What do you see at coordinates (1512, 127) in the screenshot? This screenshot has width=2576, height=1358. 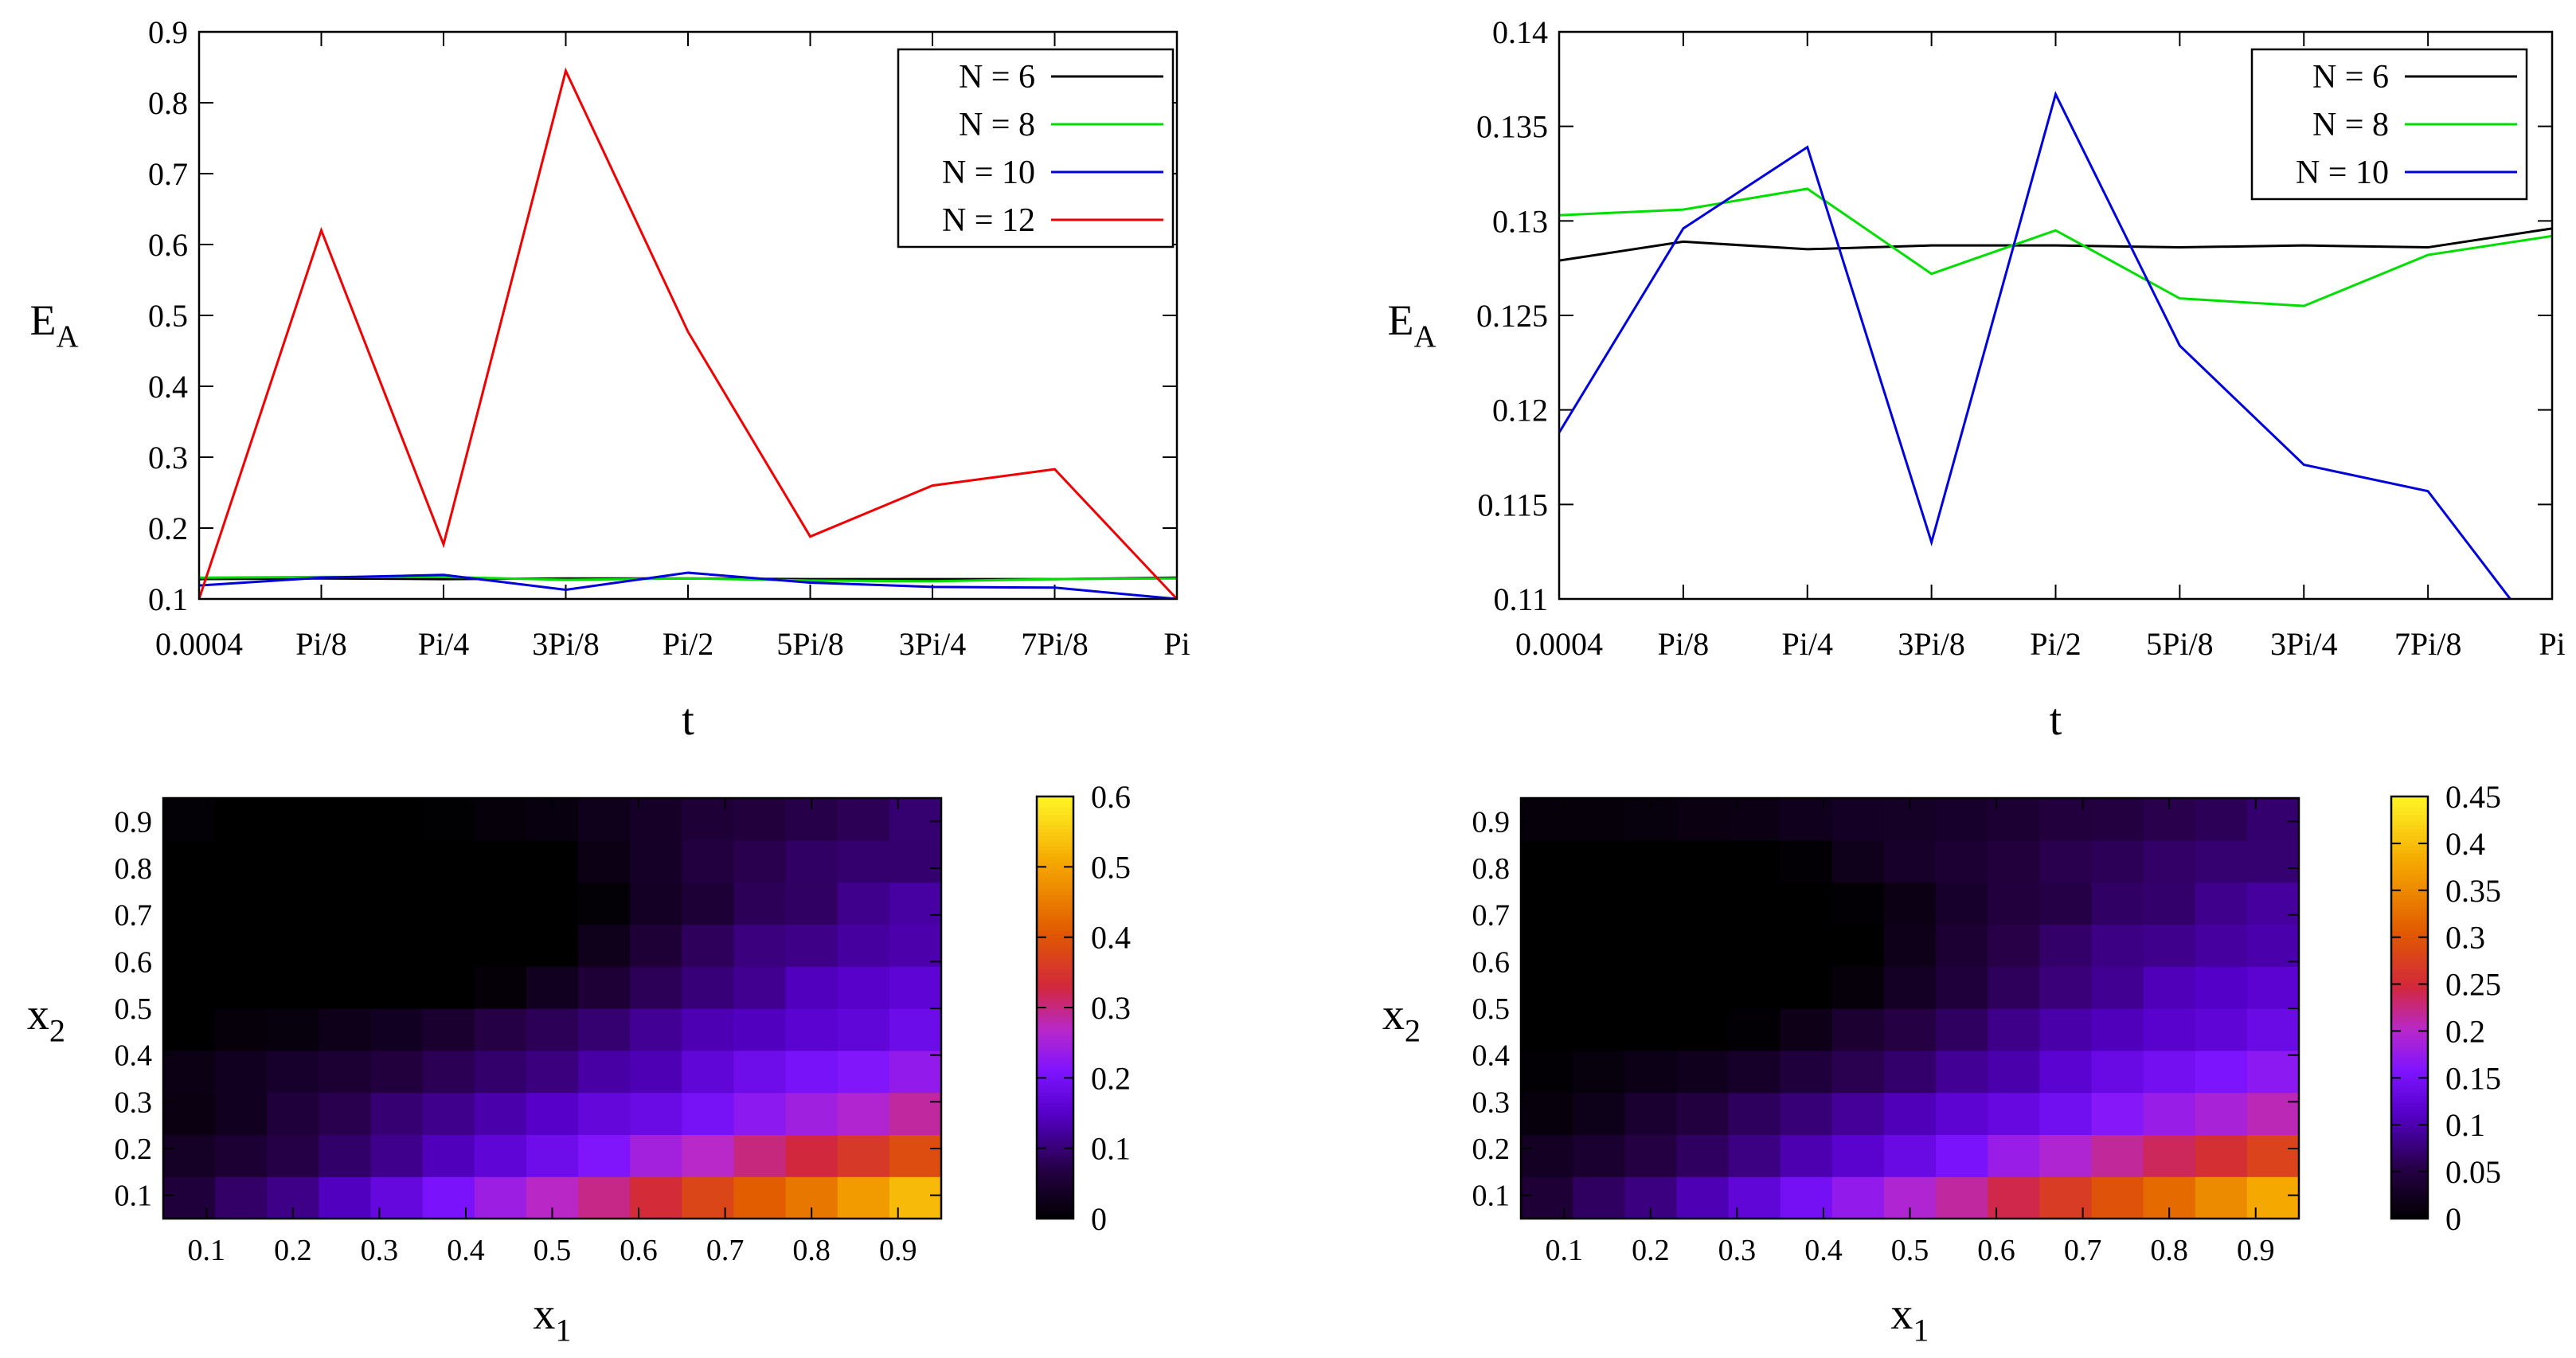 I see `y-tick-label: 0.135` at bounding box center [1512, 127].